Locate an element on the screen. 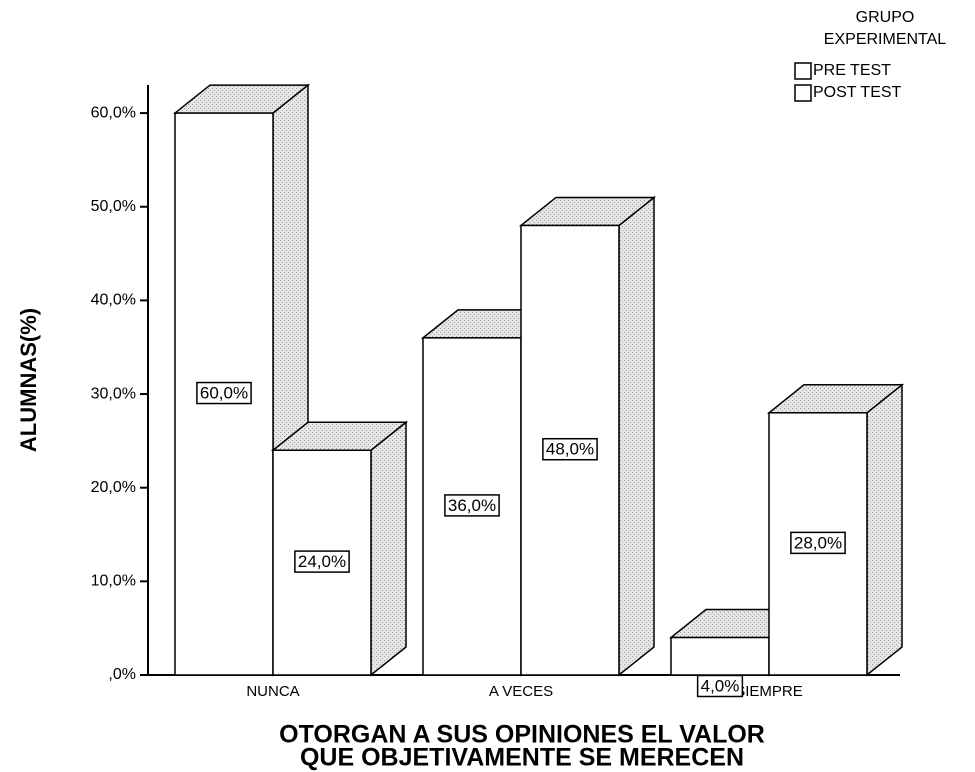  legend-label: PRE TEST is located at coordinates (852, 70).